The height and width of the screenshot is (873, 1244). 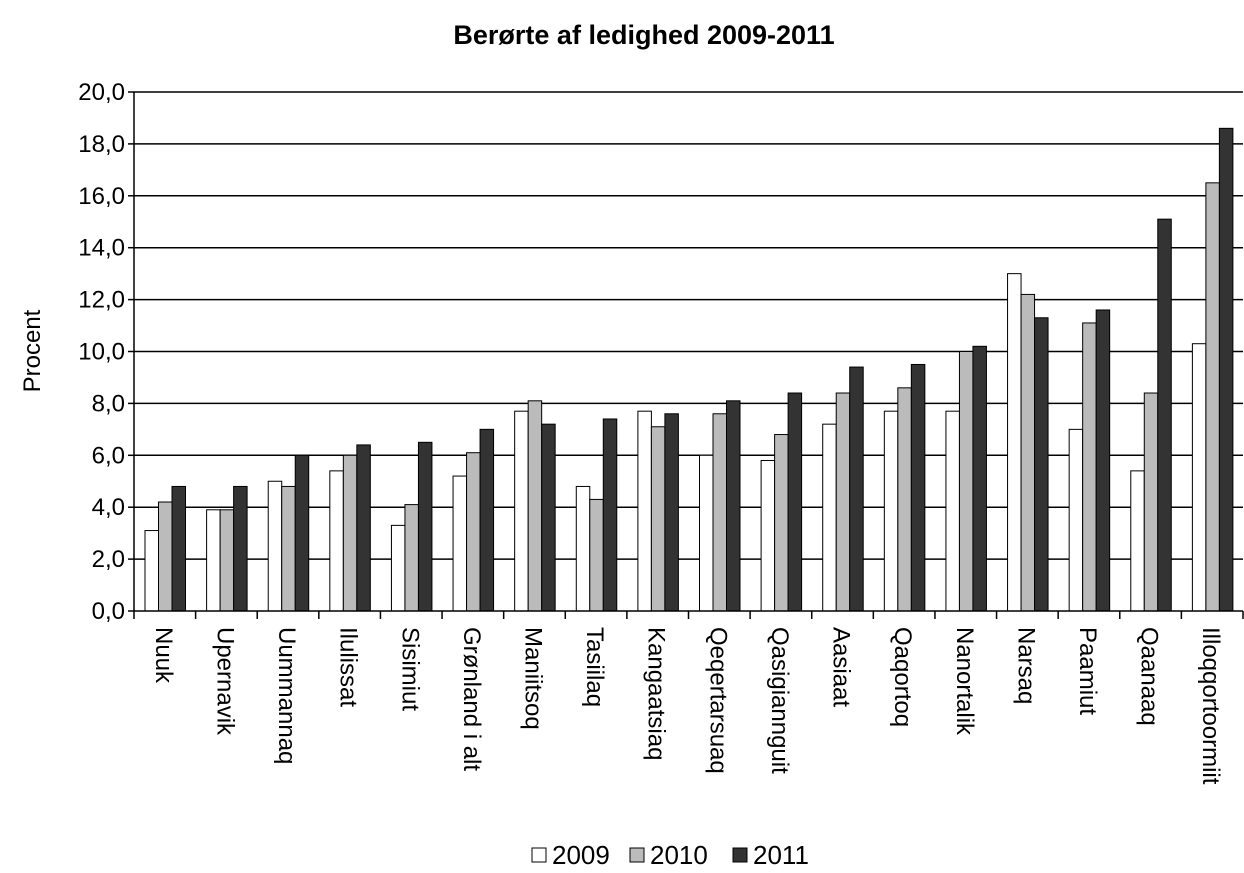 What do you see at coordinates (733, 506) in the screenshot?
I see `bar-2011-Qeqertarsuaq` at bounding box center [733, 506].